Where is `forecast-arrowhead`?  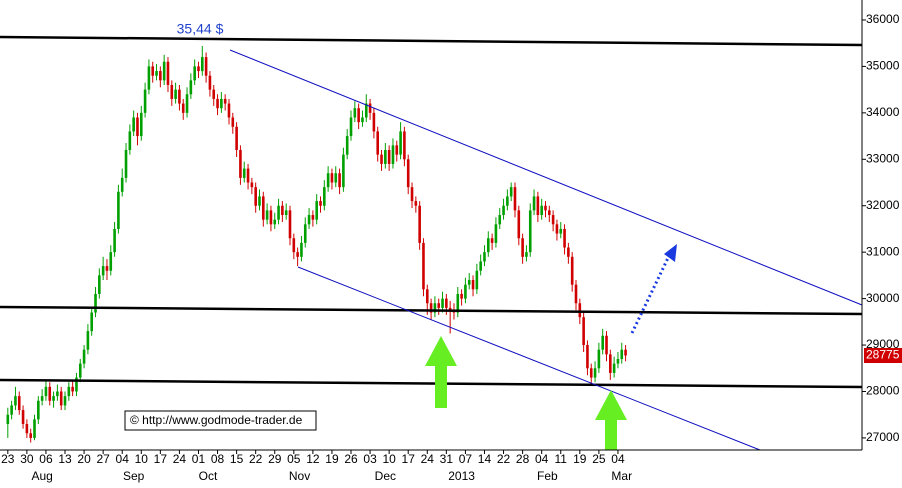
forecast-arrowhead is located at coordinates (670, 253).